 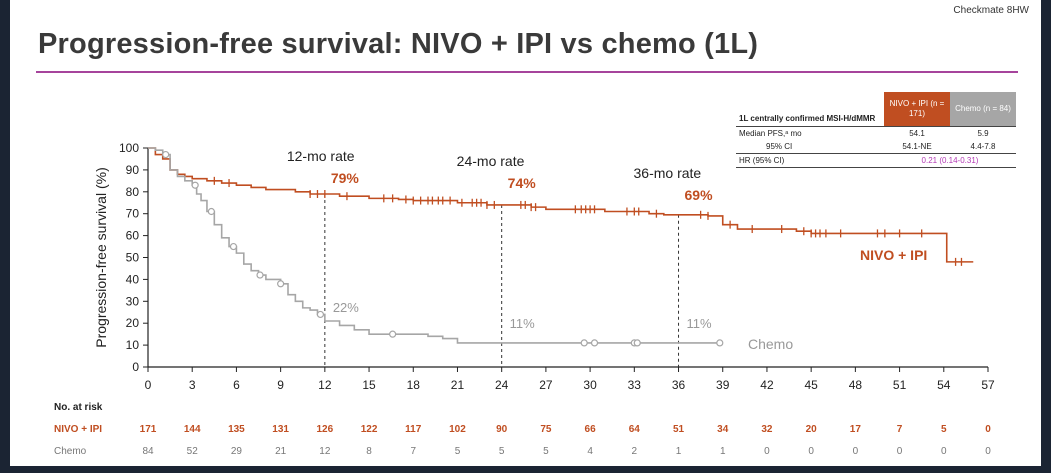 I want to click on risk-nivo-count: 7, so click(x=899, y=429).